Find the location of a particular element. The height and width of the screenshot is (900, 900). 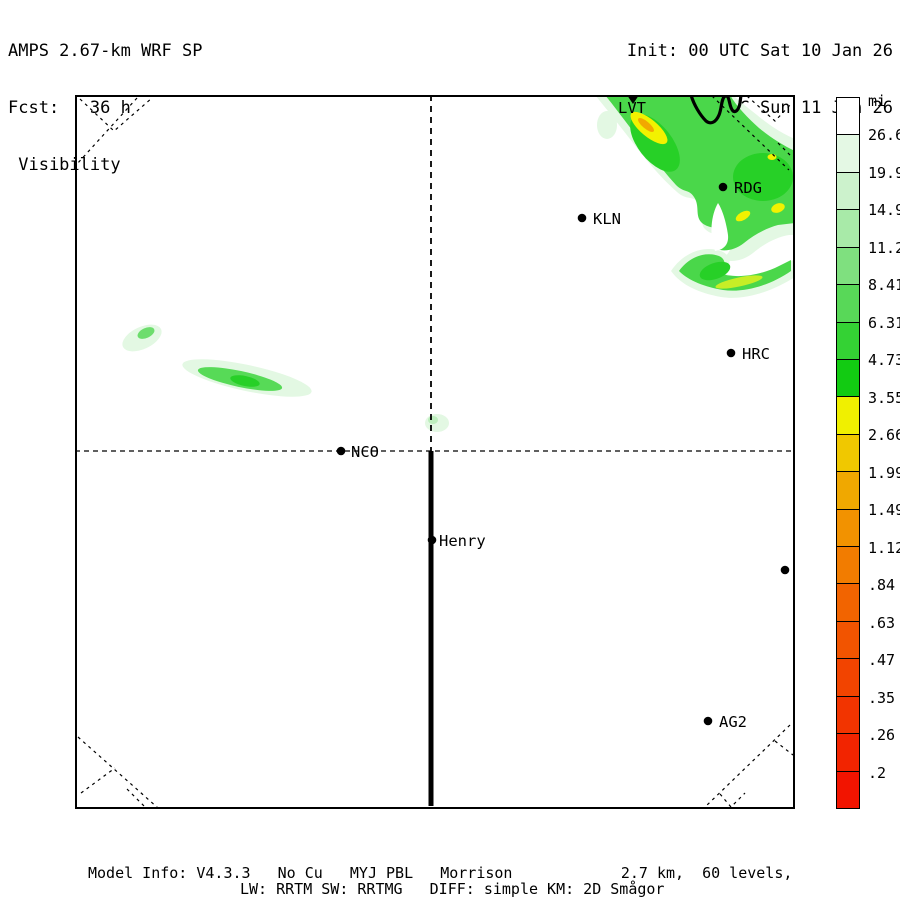

model-title: AMPS 2.67-km WRF SP is located at coordinates (105, 51).